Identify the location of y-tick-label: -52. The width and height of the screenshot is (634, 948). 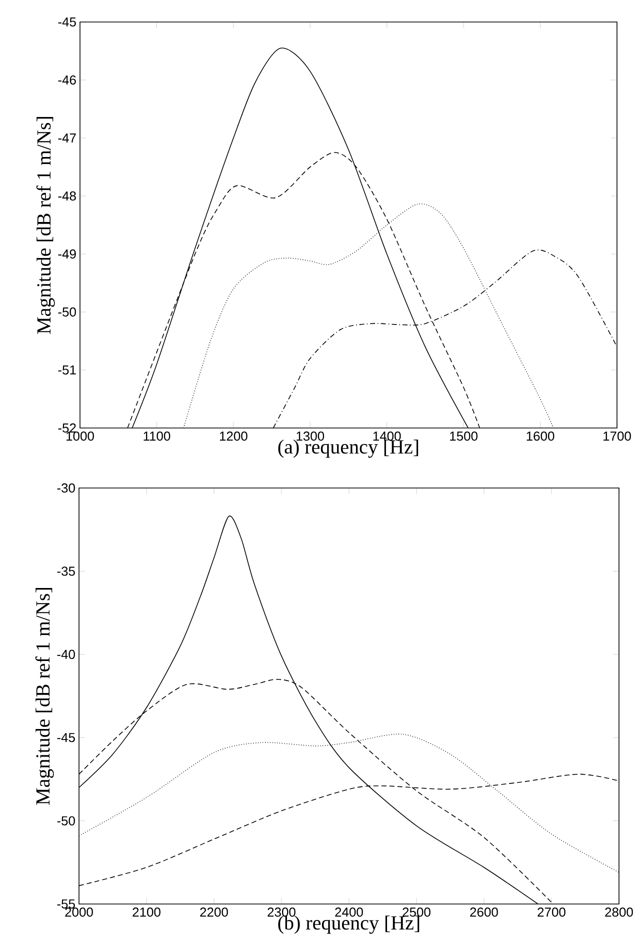
(67, 428).